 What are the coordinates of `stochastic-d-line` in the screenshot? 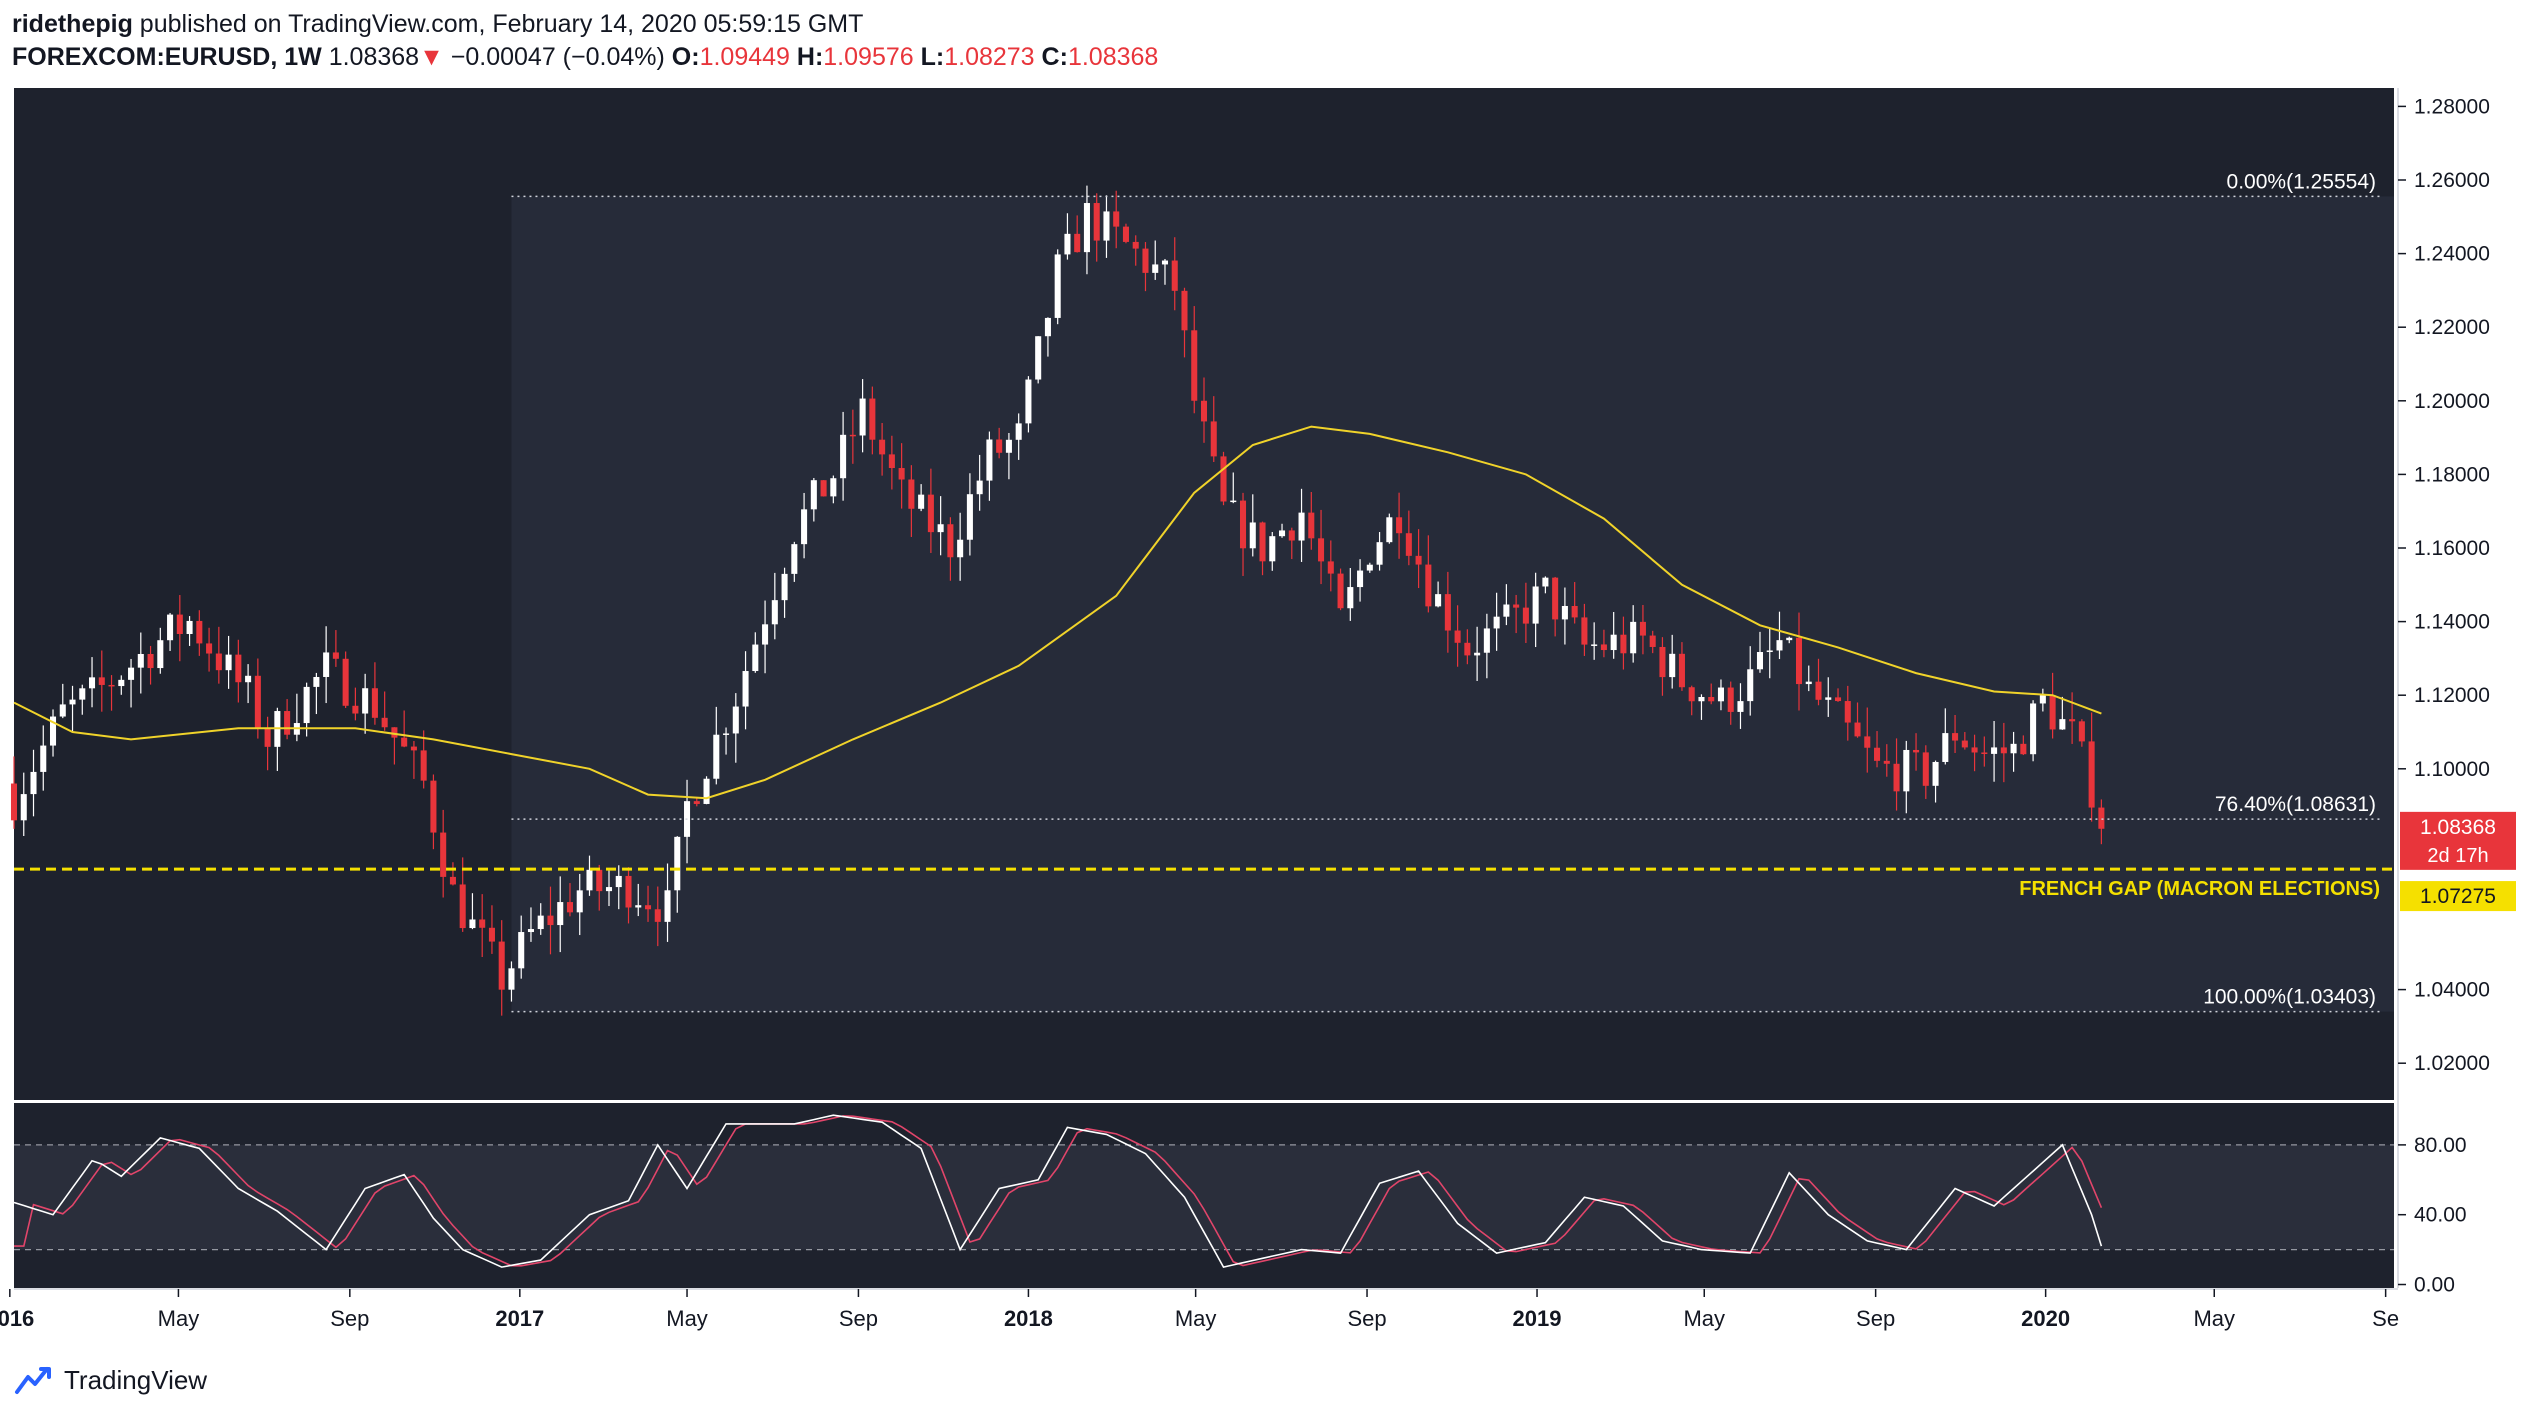 It's located at (1058, 1191).